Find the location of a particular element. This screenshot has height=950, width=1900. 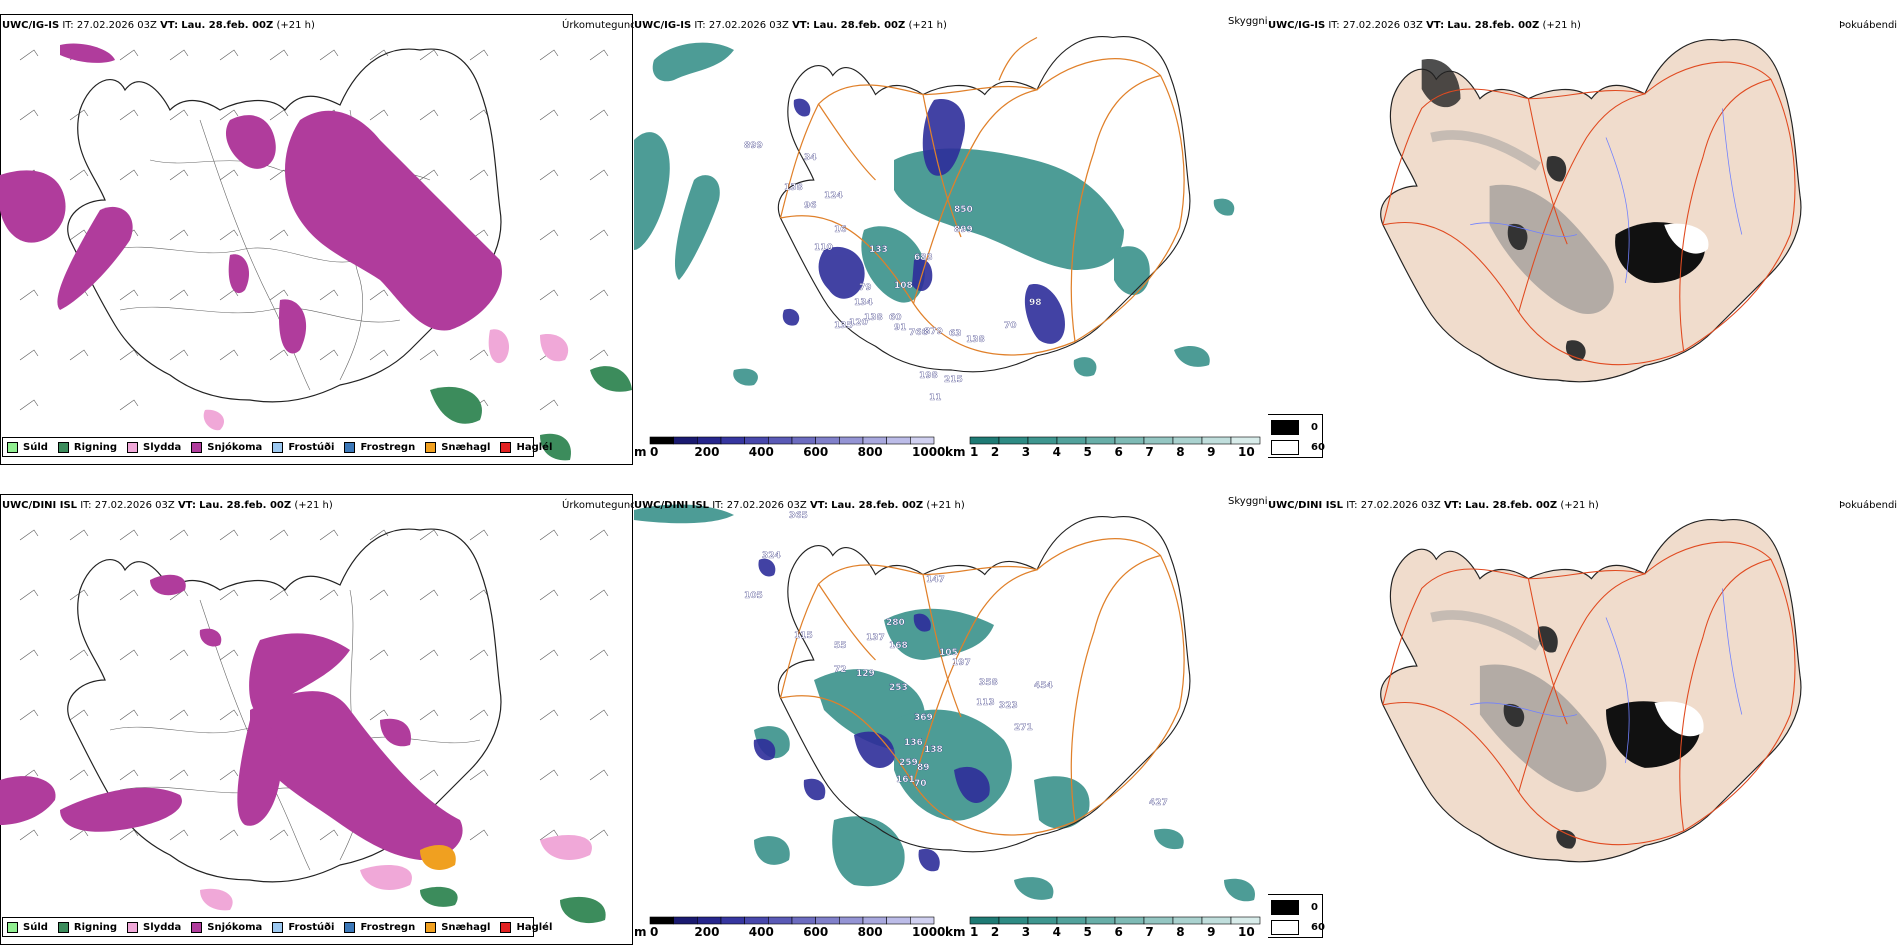

cloud-base-value: 683 is located at coordinates (923, 258).